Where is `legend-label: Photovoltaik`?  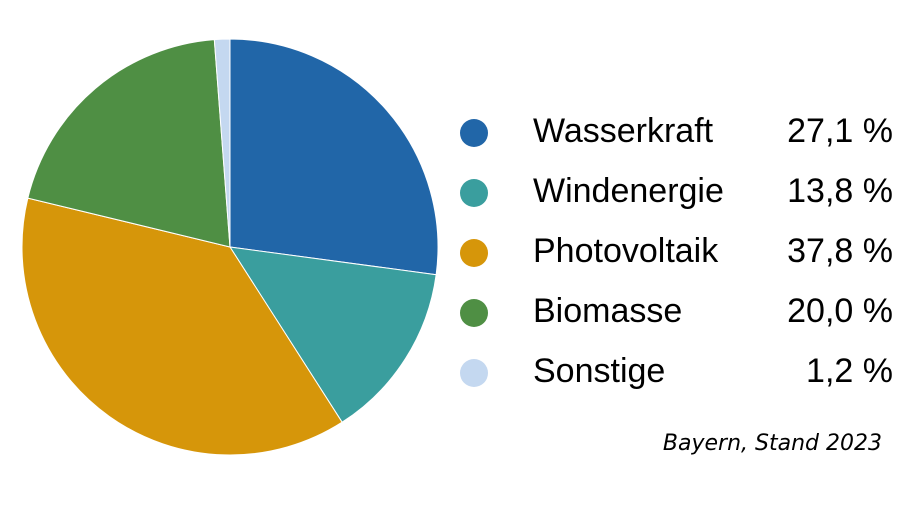 legend-label: Photovoltaik is located at coordinates (626, 251).